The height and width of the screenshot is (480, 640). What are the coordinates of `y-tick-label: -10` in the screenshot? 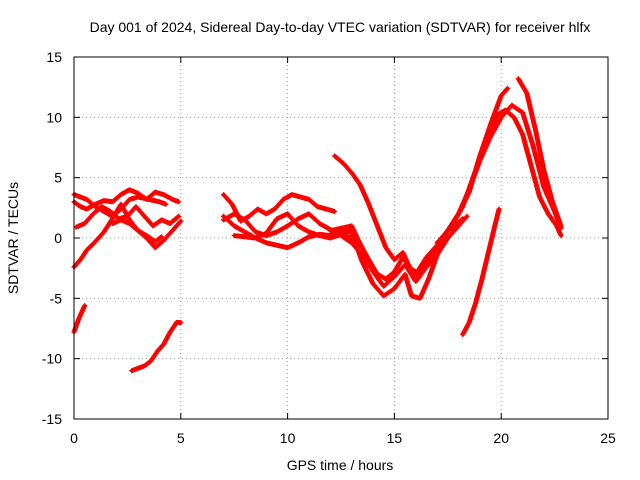 It's located at (52, 359).